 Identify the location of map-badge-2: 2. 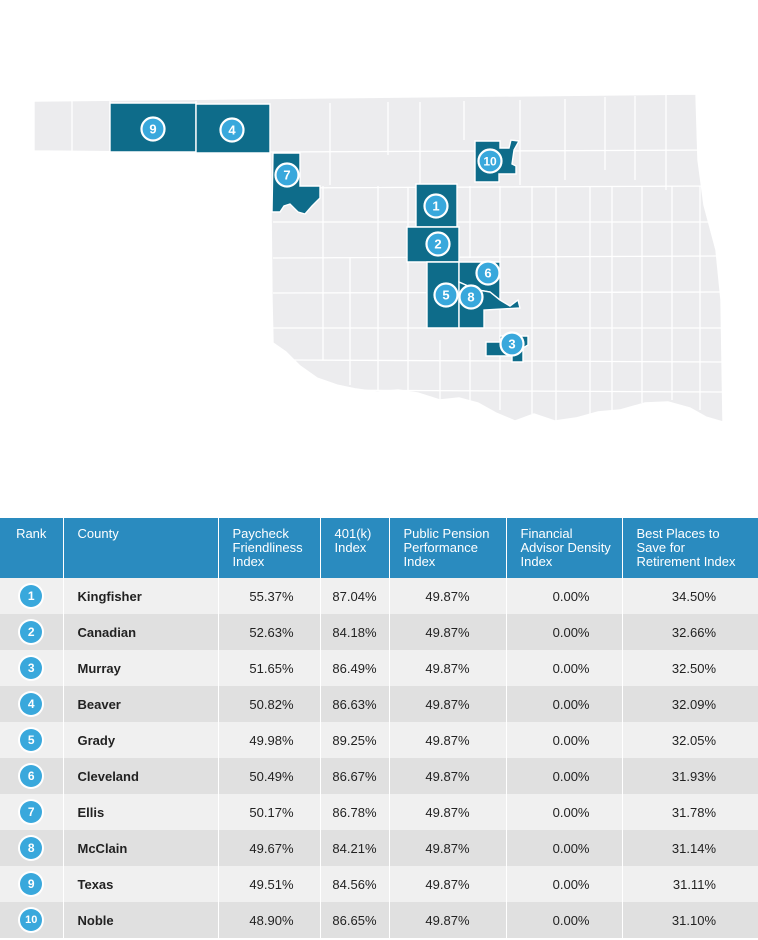
(438, 244).